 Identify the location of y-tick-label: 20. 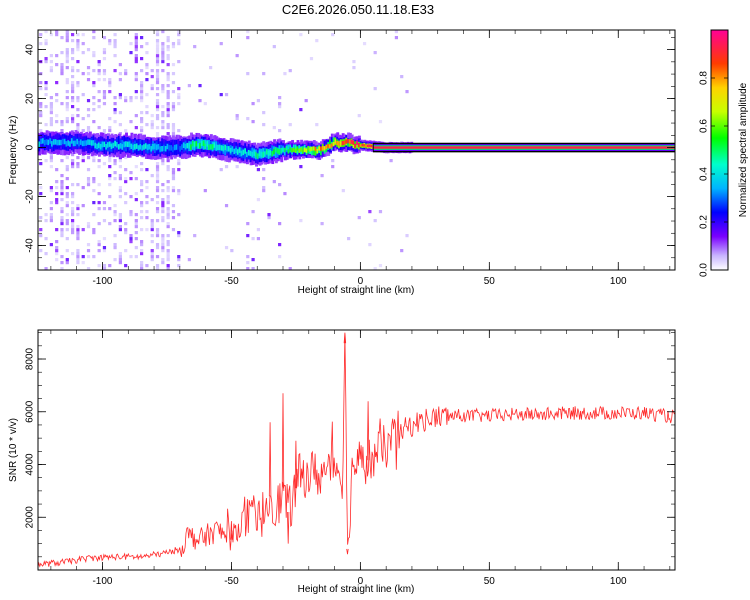
(30, 99).